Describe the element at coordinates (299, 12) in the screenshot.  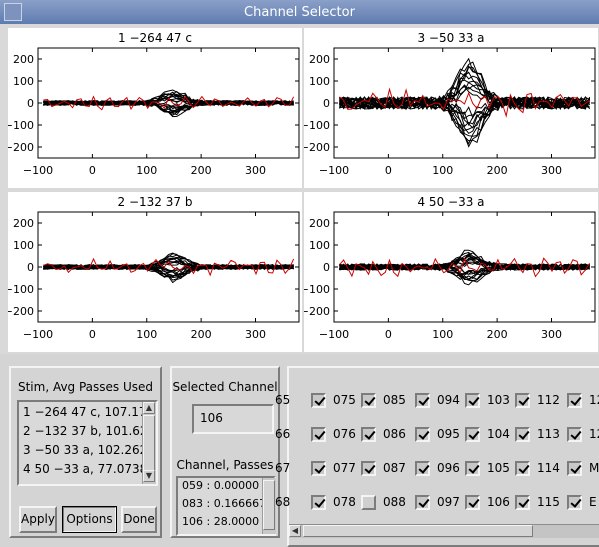
I see `title-bar: Channel Selector` at that location.